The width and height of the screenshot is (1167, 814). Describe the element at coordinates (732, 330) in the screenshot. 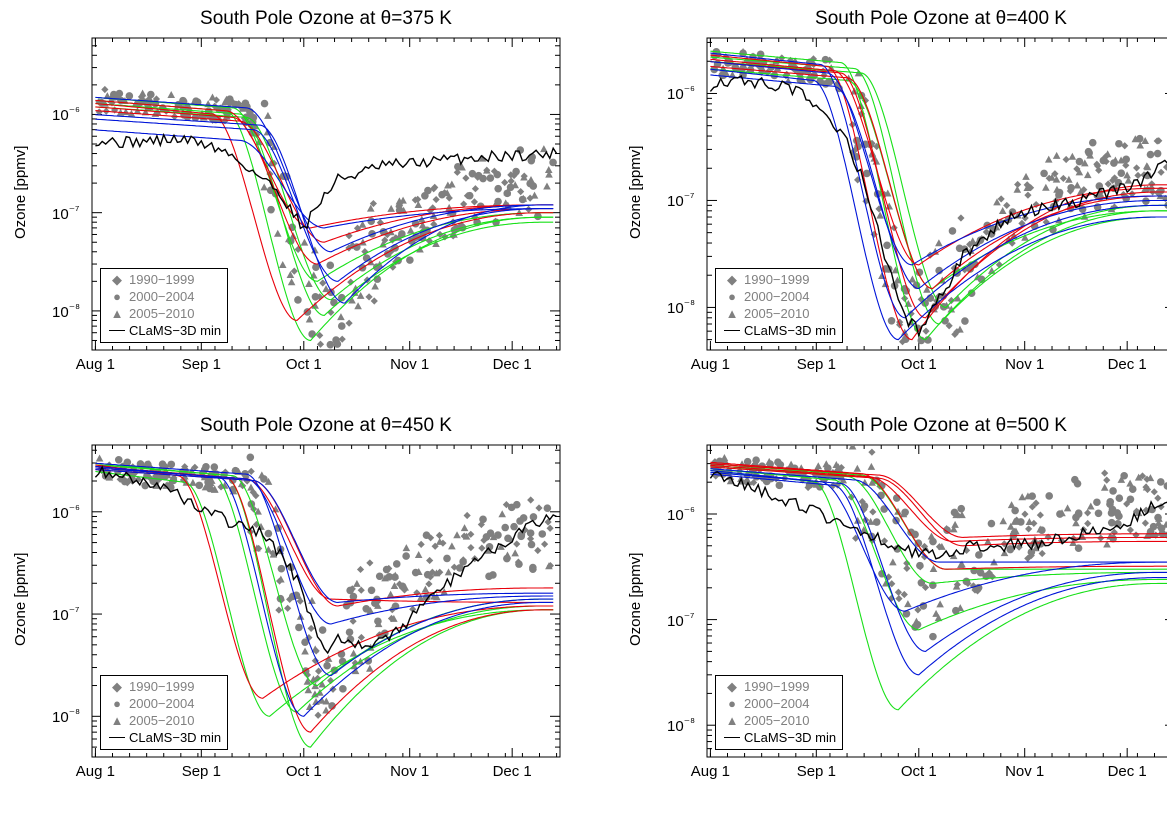

I see `line-marker-icon` at that location.